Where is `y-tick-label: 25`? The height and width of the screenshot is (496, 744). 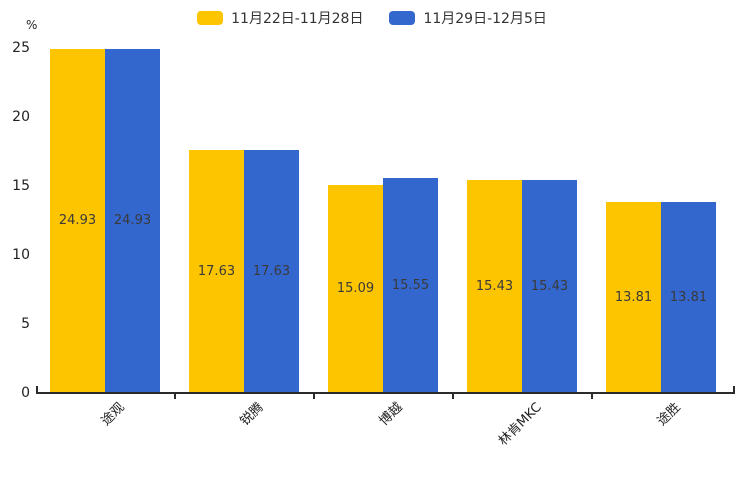 y-tick-label: 25 is located at coordinates (21, 48).